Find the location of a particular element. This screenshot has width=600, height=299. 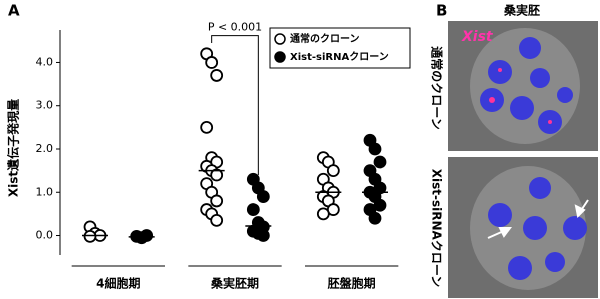

row-label: Xist-siRNAクローン is located at coordinates (437, 228).